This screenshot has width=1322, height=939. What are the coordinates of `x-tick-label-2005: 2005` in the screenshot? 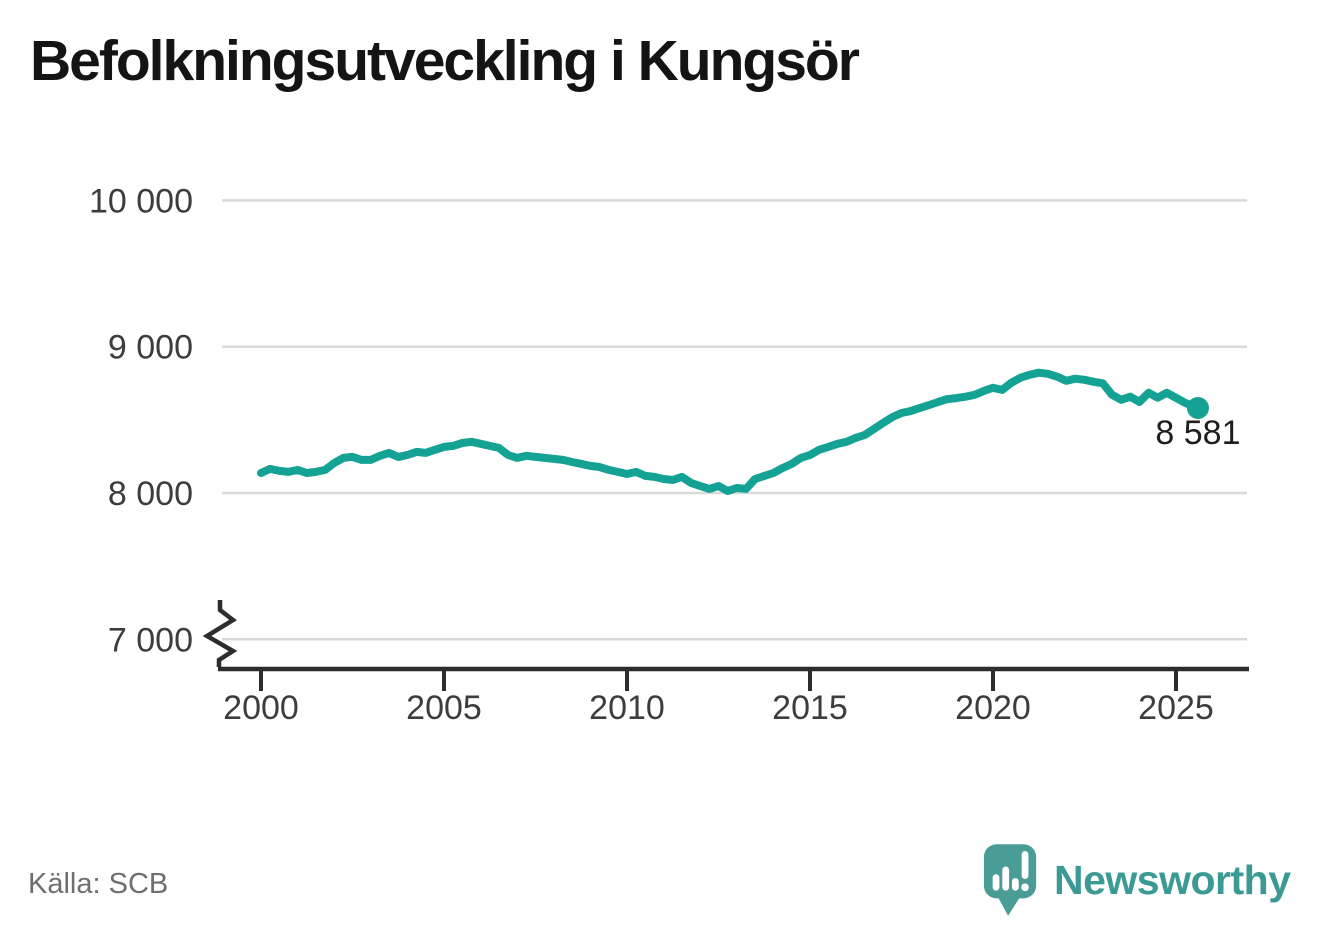 It's located at (444, 708).